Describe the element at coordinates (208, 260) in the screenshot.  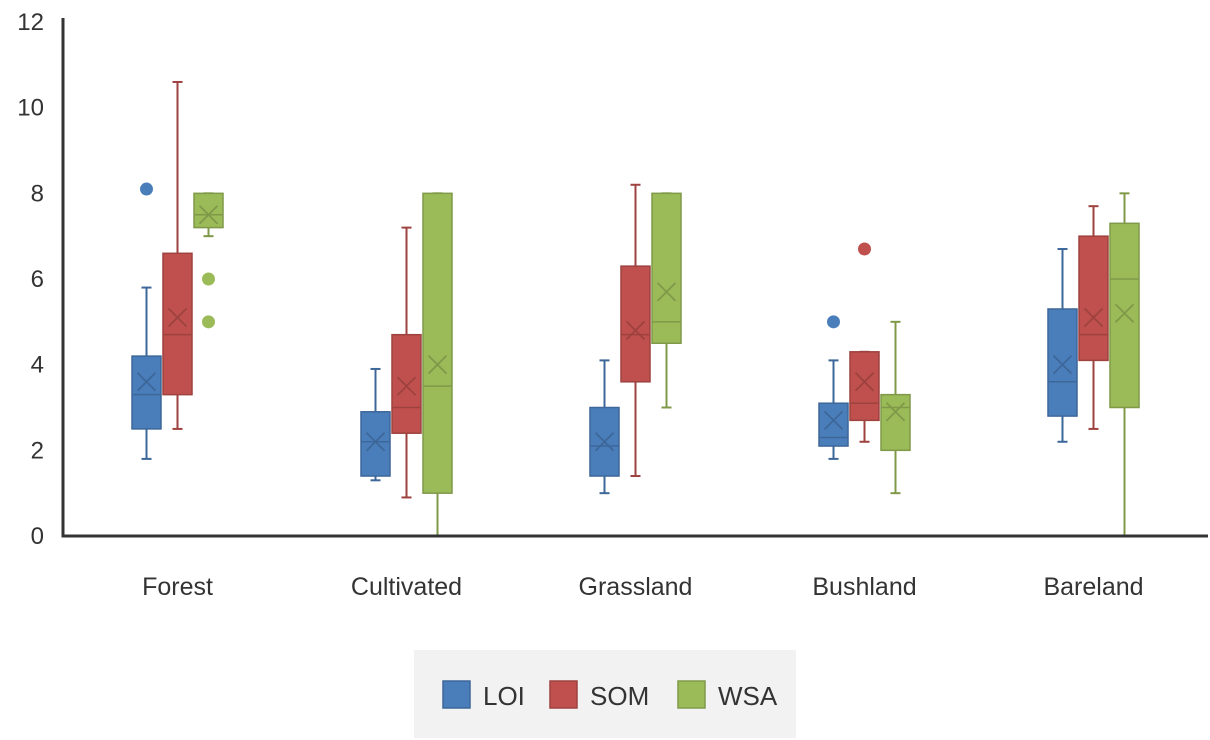
I see `box-wsa-forest` at that location.